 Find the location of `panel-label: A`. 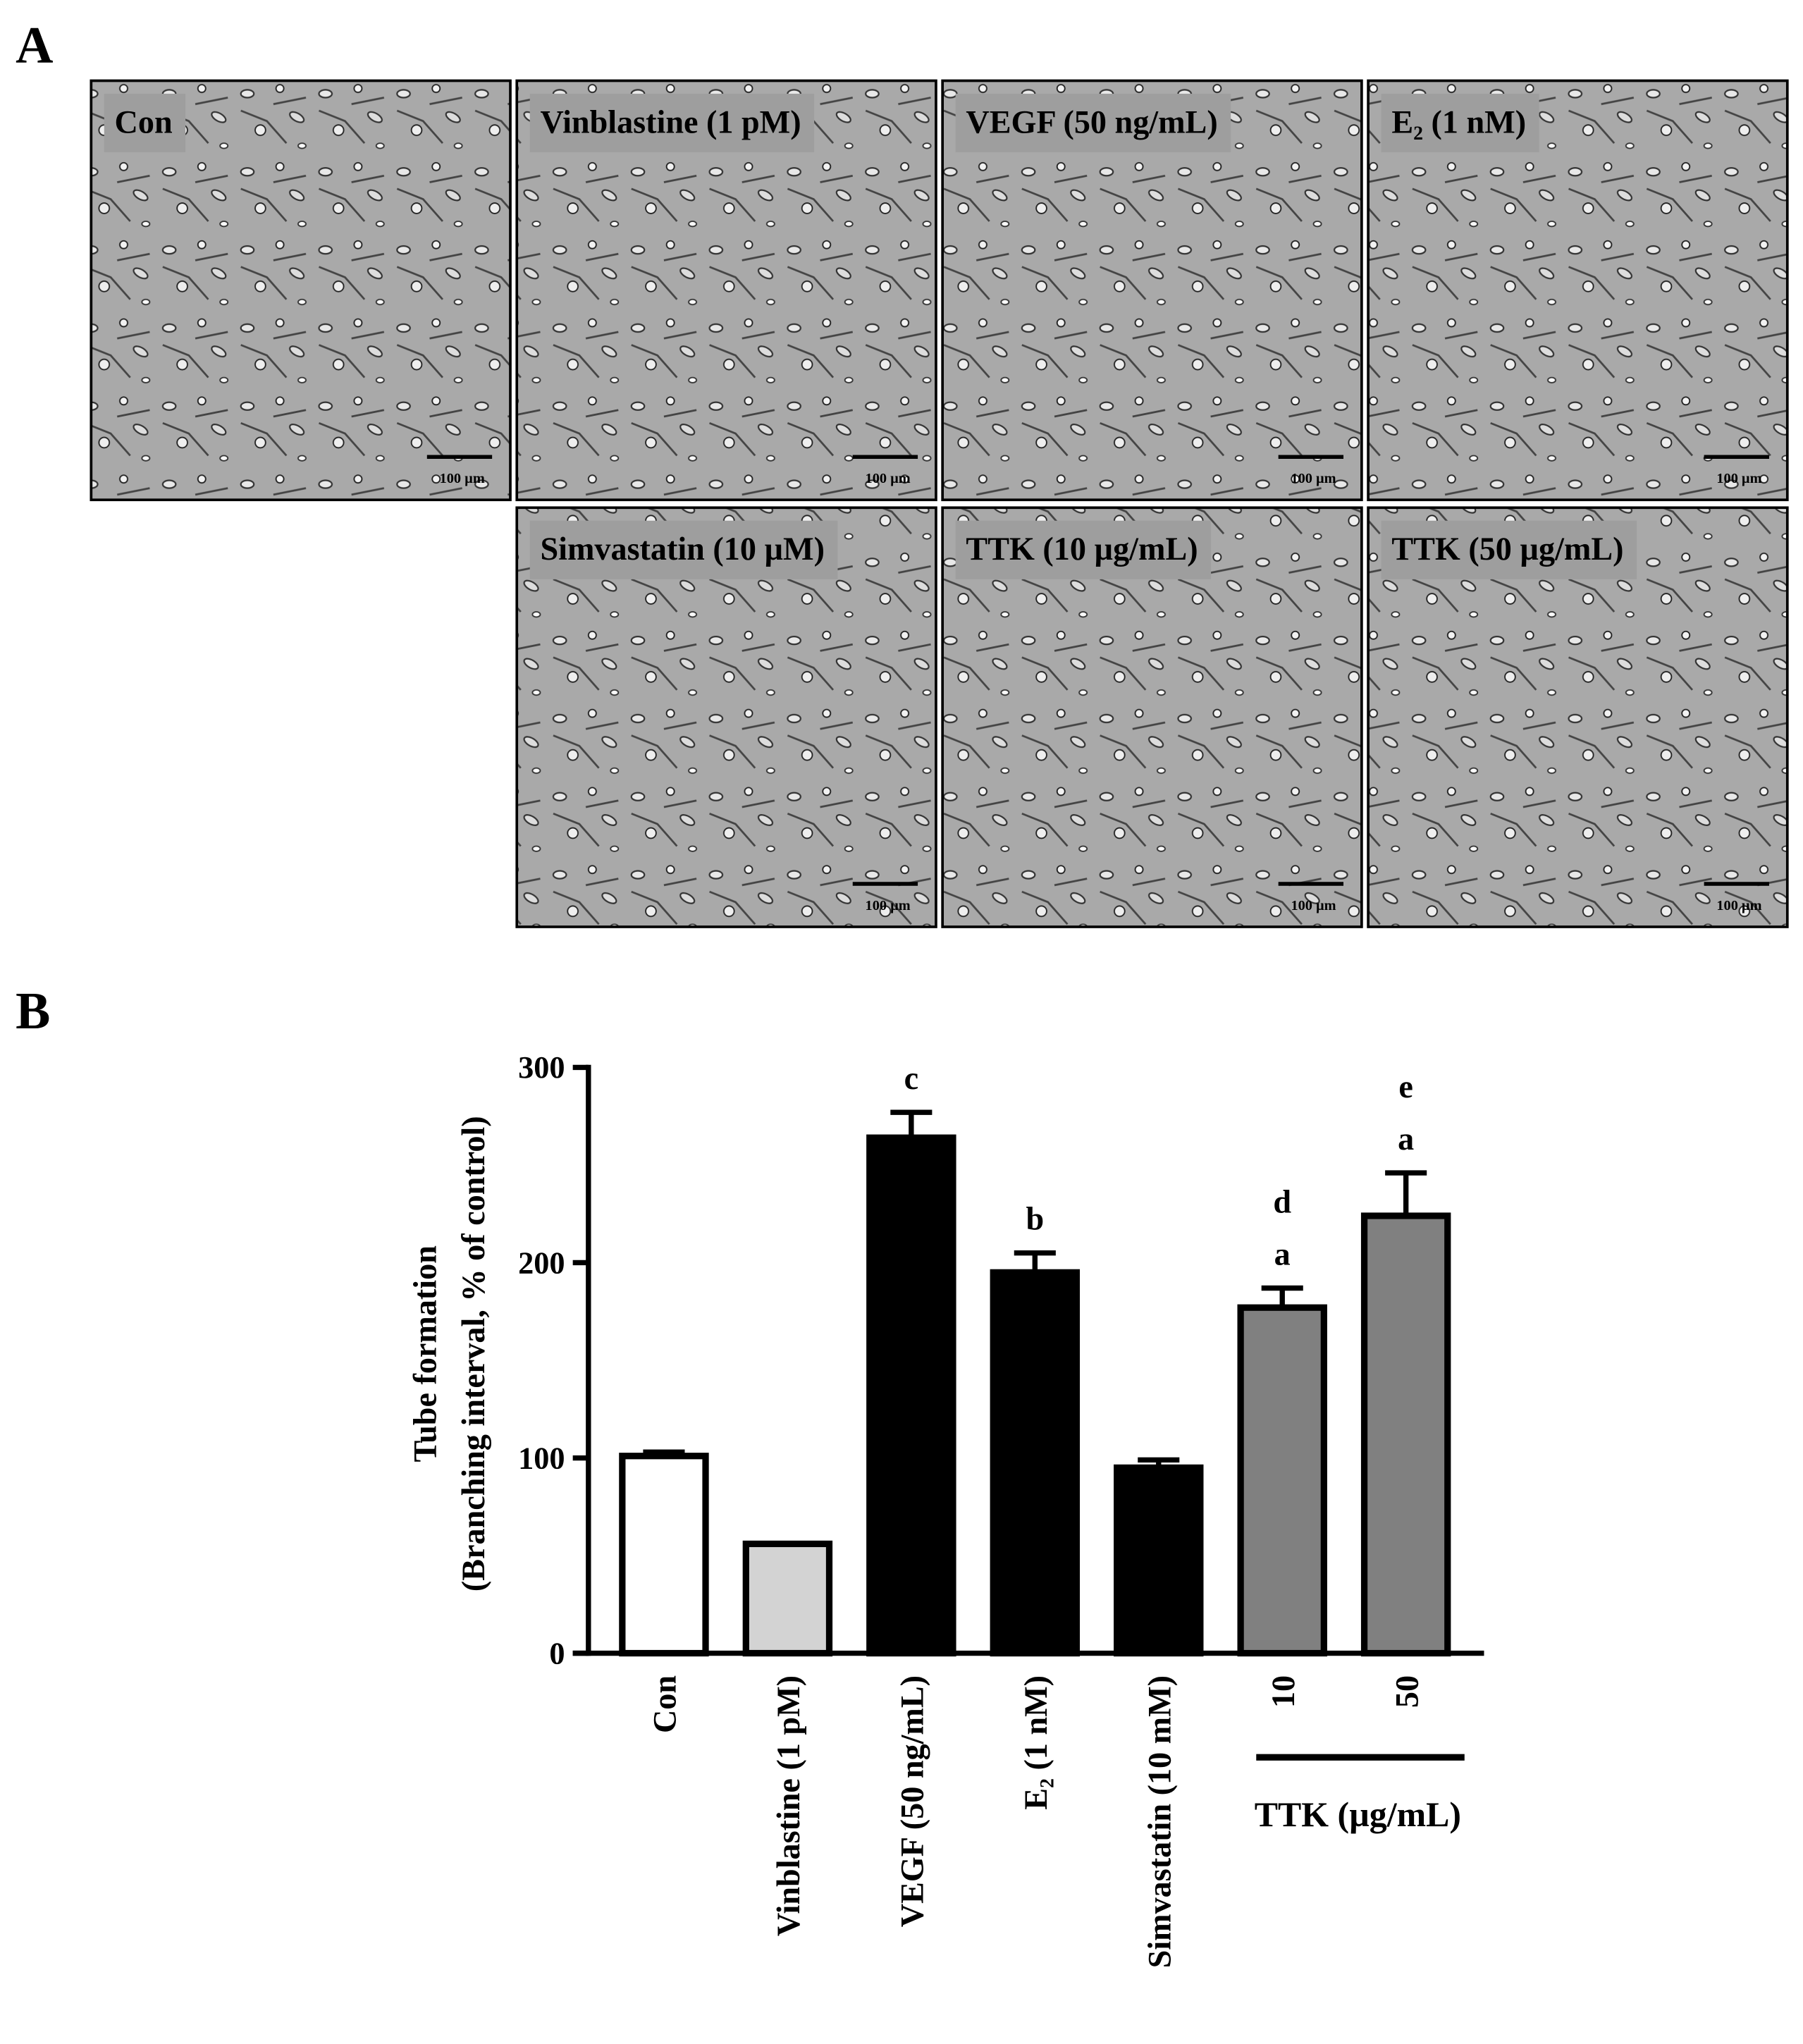

panel-label: A is located at coordinates (34, 45).